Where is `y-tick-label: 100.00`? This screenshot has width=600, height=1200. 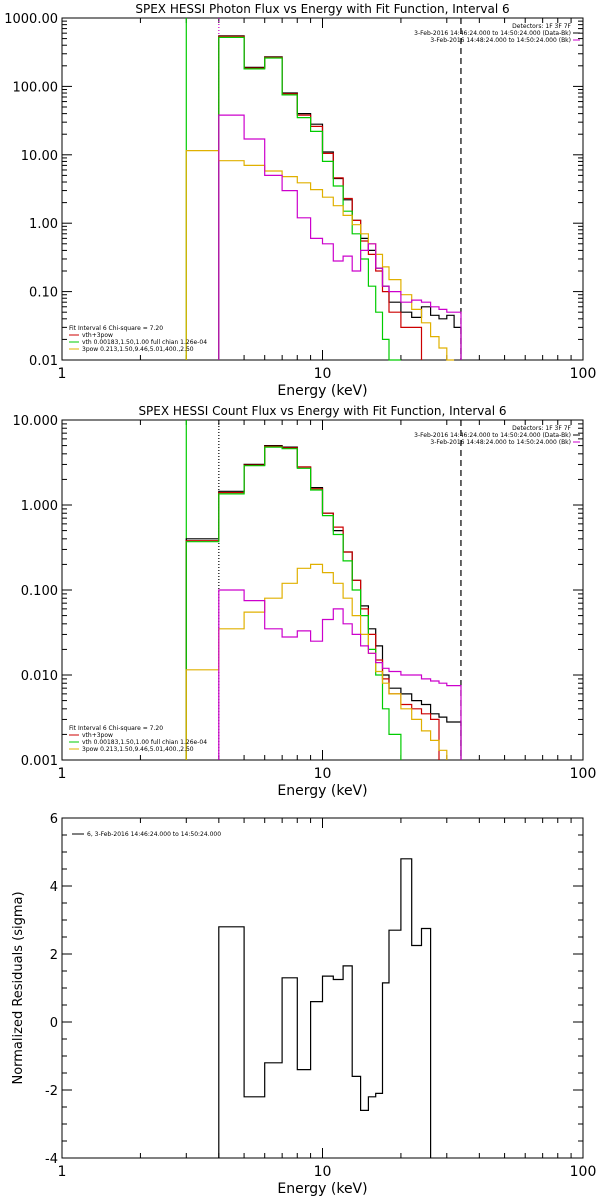 y-tick-label: 100.00 is located at coordinates (36, 87).